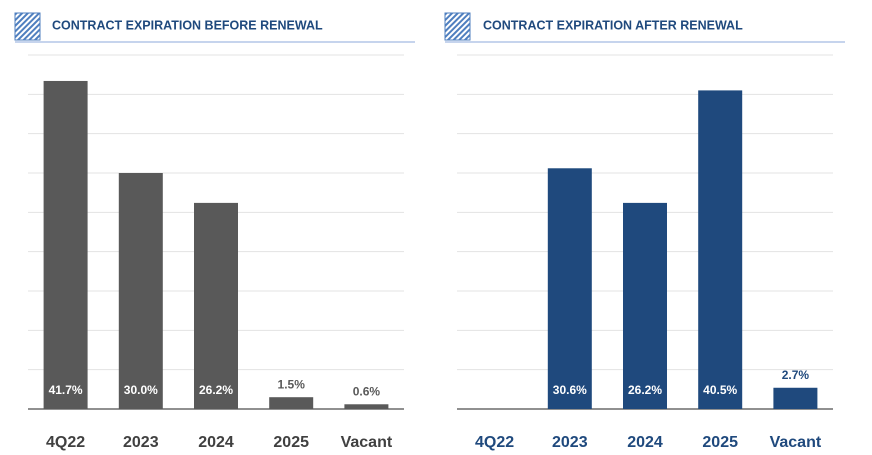 This screenshot has width=872, height=455. What do you see at coordinates (367, 391) in the screenshot?
I see `data-label: 0.6%` at bounding box center [367, 391].